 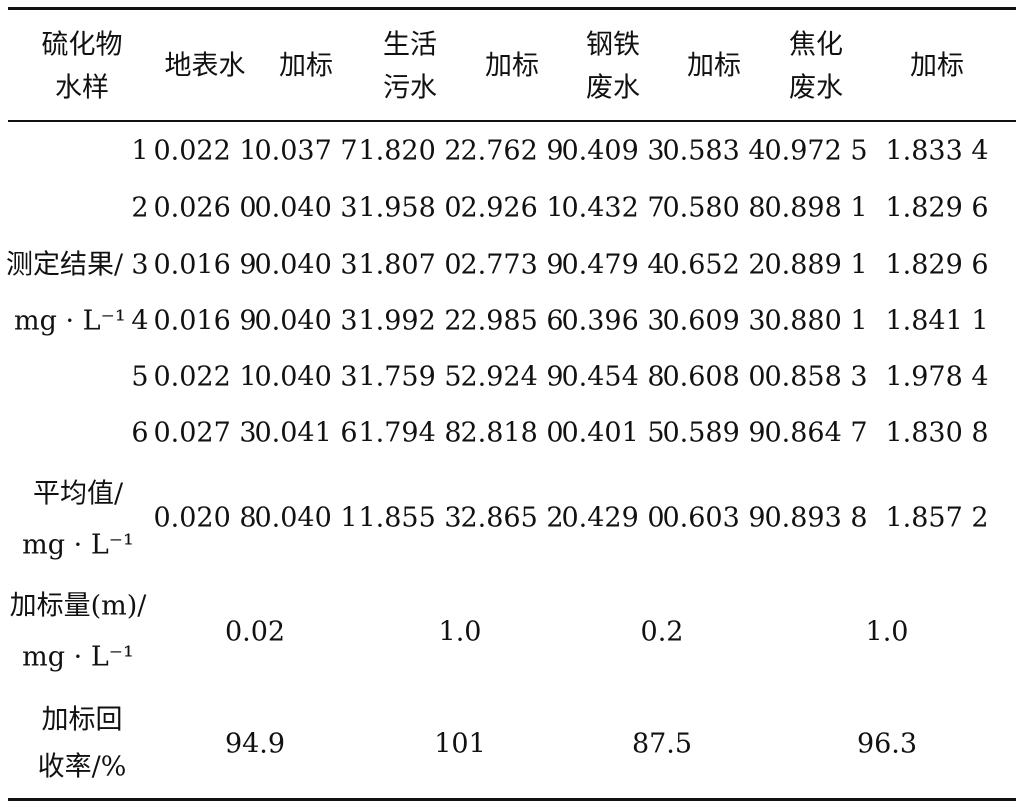 I want to click on table-cell: 0.037 7, so click(x=306, y=151).